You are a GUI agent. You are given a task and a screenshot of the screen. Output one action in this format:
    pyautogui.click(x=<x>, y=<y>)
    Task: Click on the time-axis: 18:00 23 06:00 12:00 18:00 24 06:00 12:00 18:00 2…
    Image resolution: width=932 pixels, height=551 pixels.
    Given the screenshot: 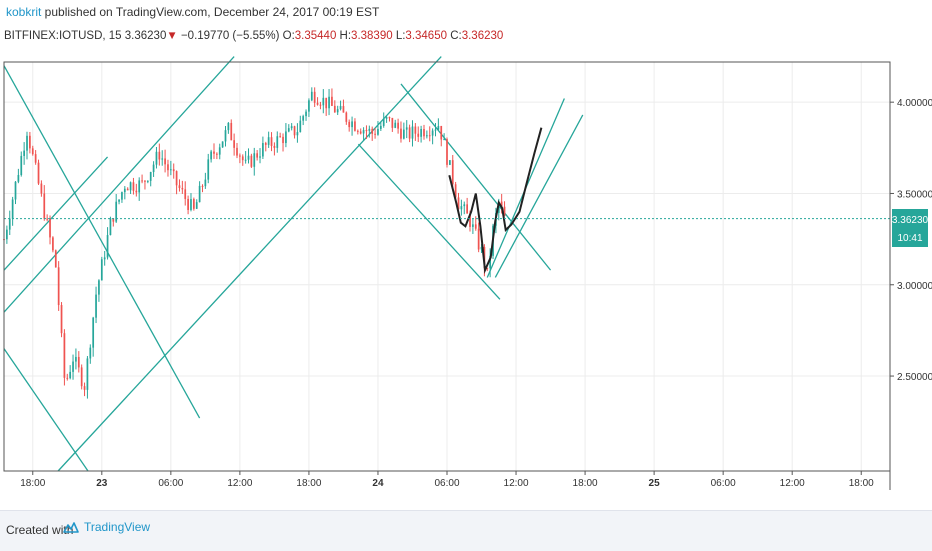 What is the action you would take?
    pyautogui.click(x=447, y=480)
    